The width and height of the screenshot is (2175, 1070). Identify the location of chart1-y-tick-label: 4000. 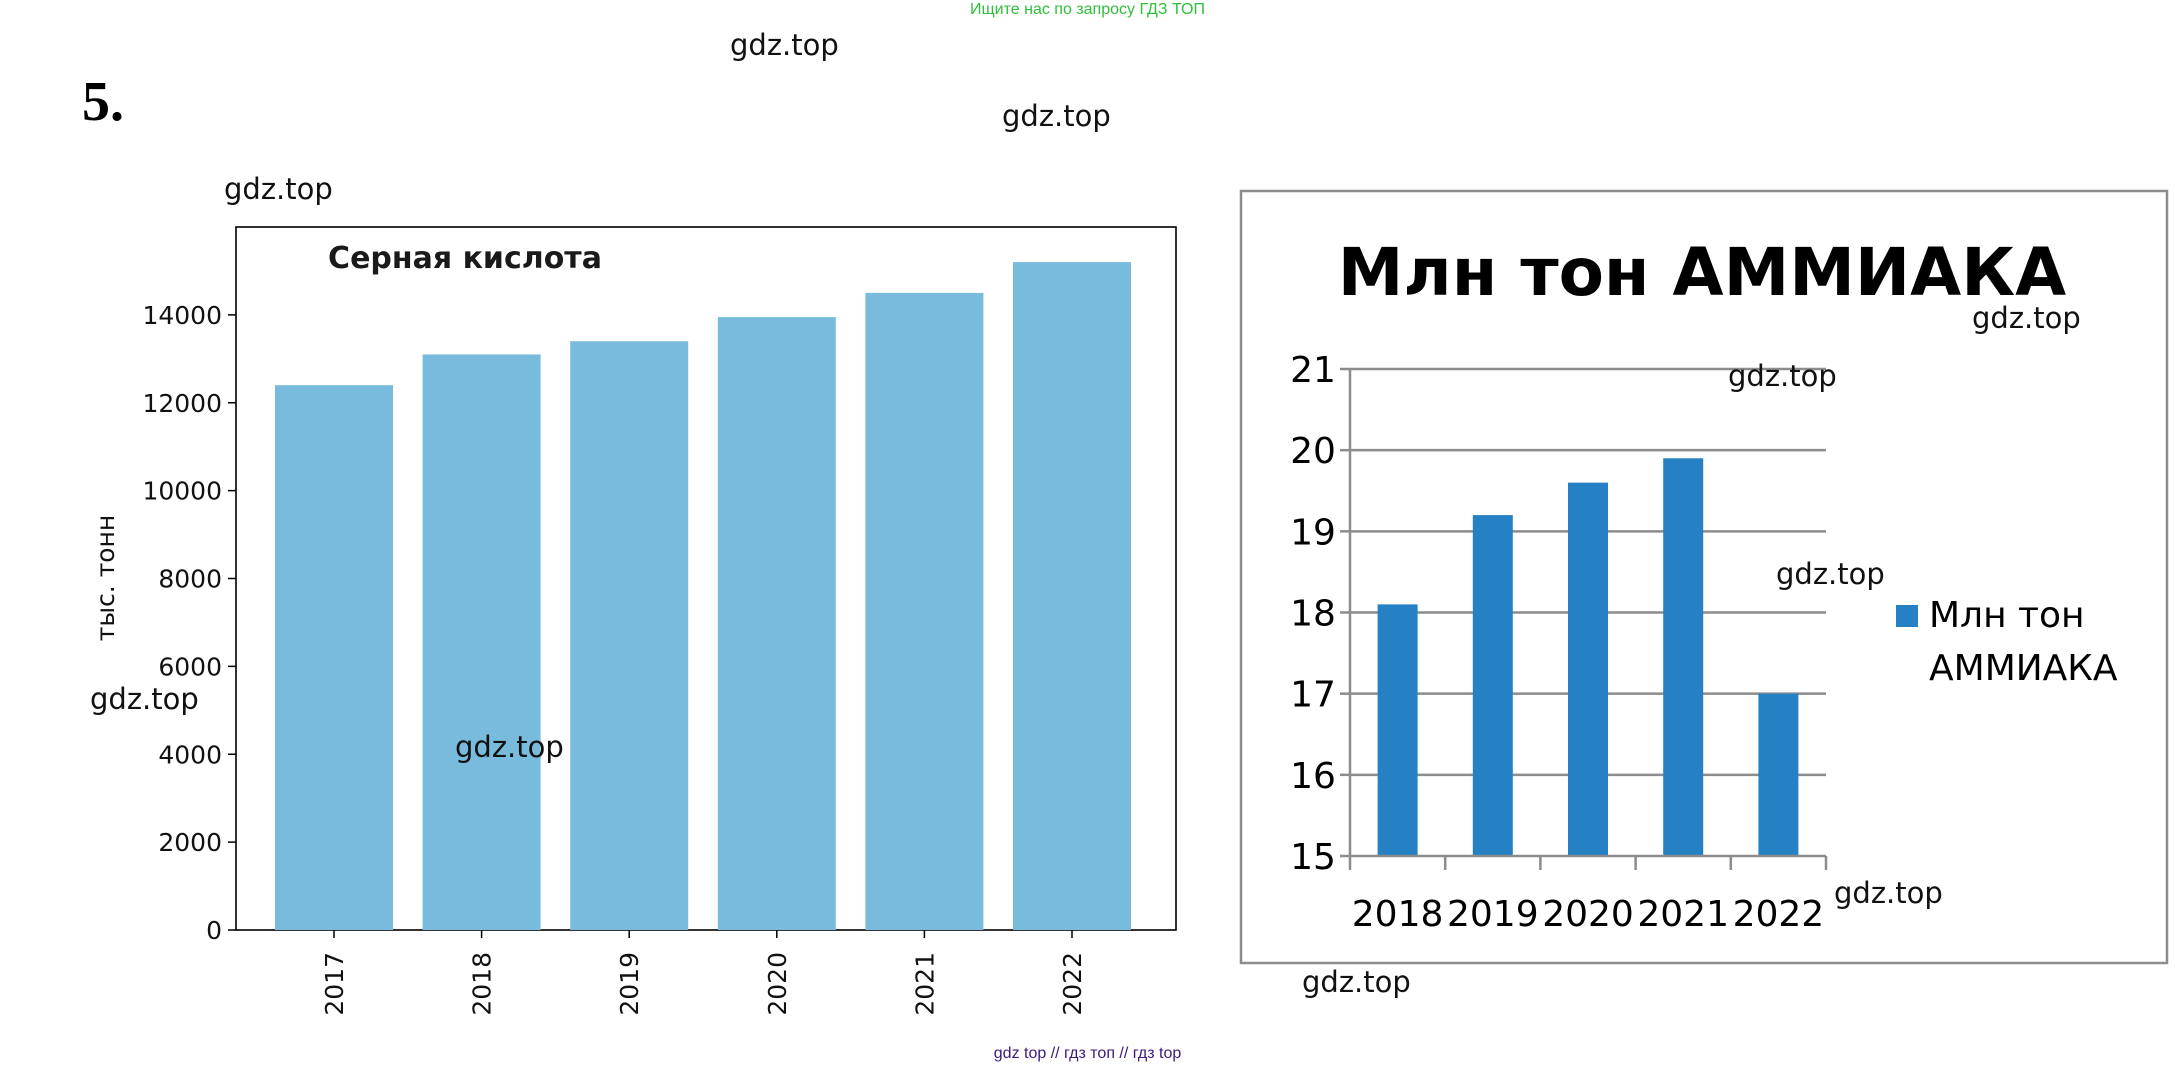
(190, 754).